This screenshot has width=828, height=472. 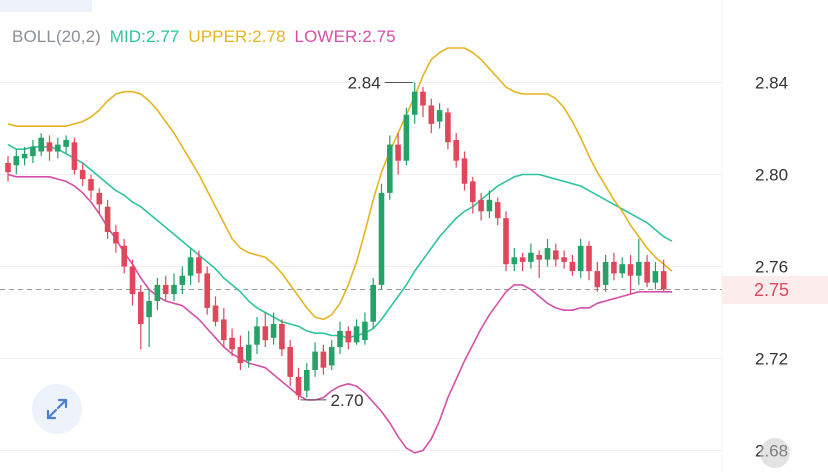 I want to click on expand-arrows-icon, so click(x=57, y=409).